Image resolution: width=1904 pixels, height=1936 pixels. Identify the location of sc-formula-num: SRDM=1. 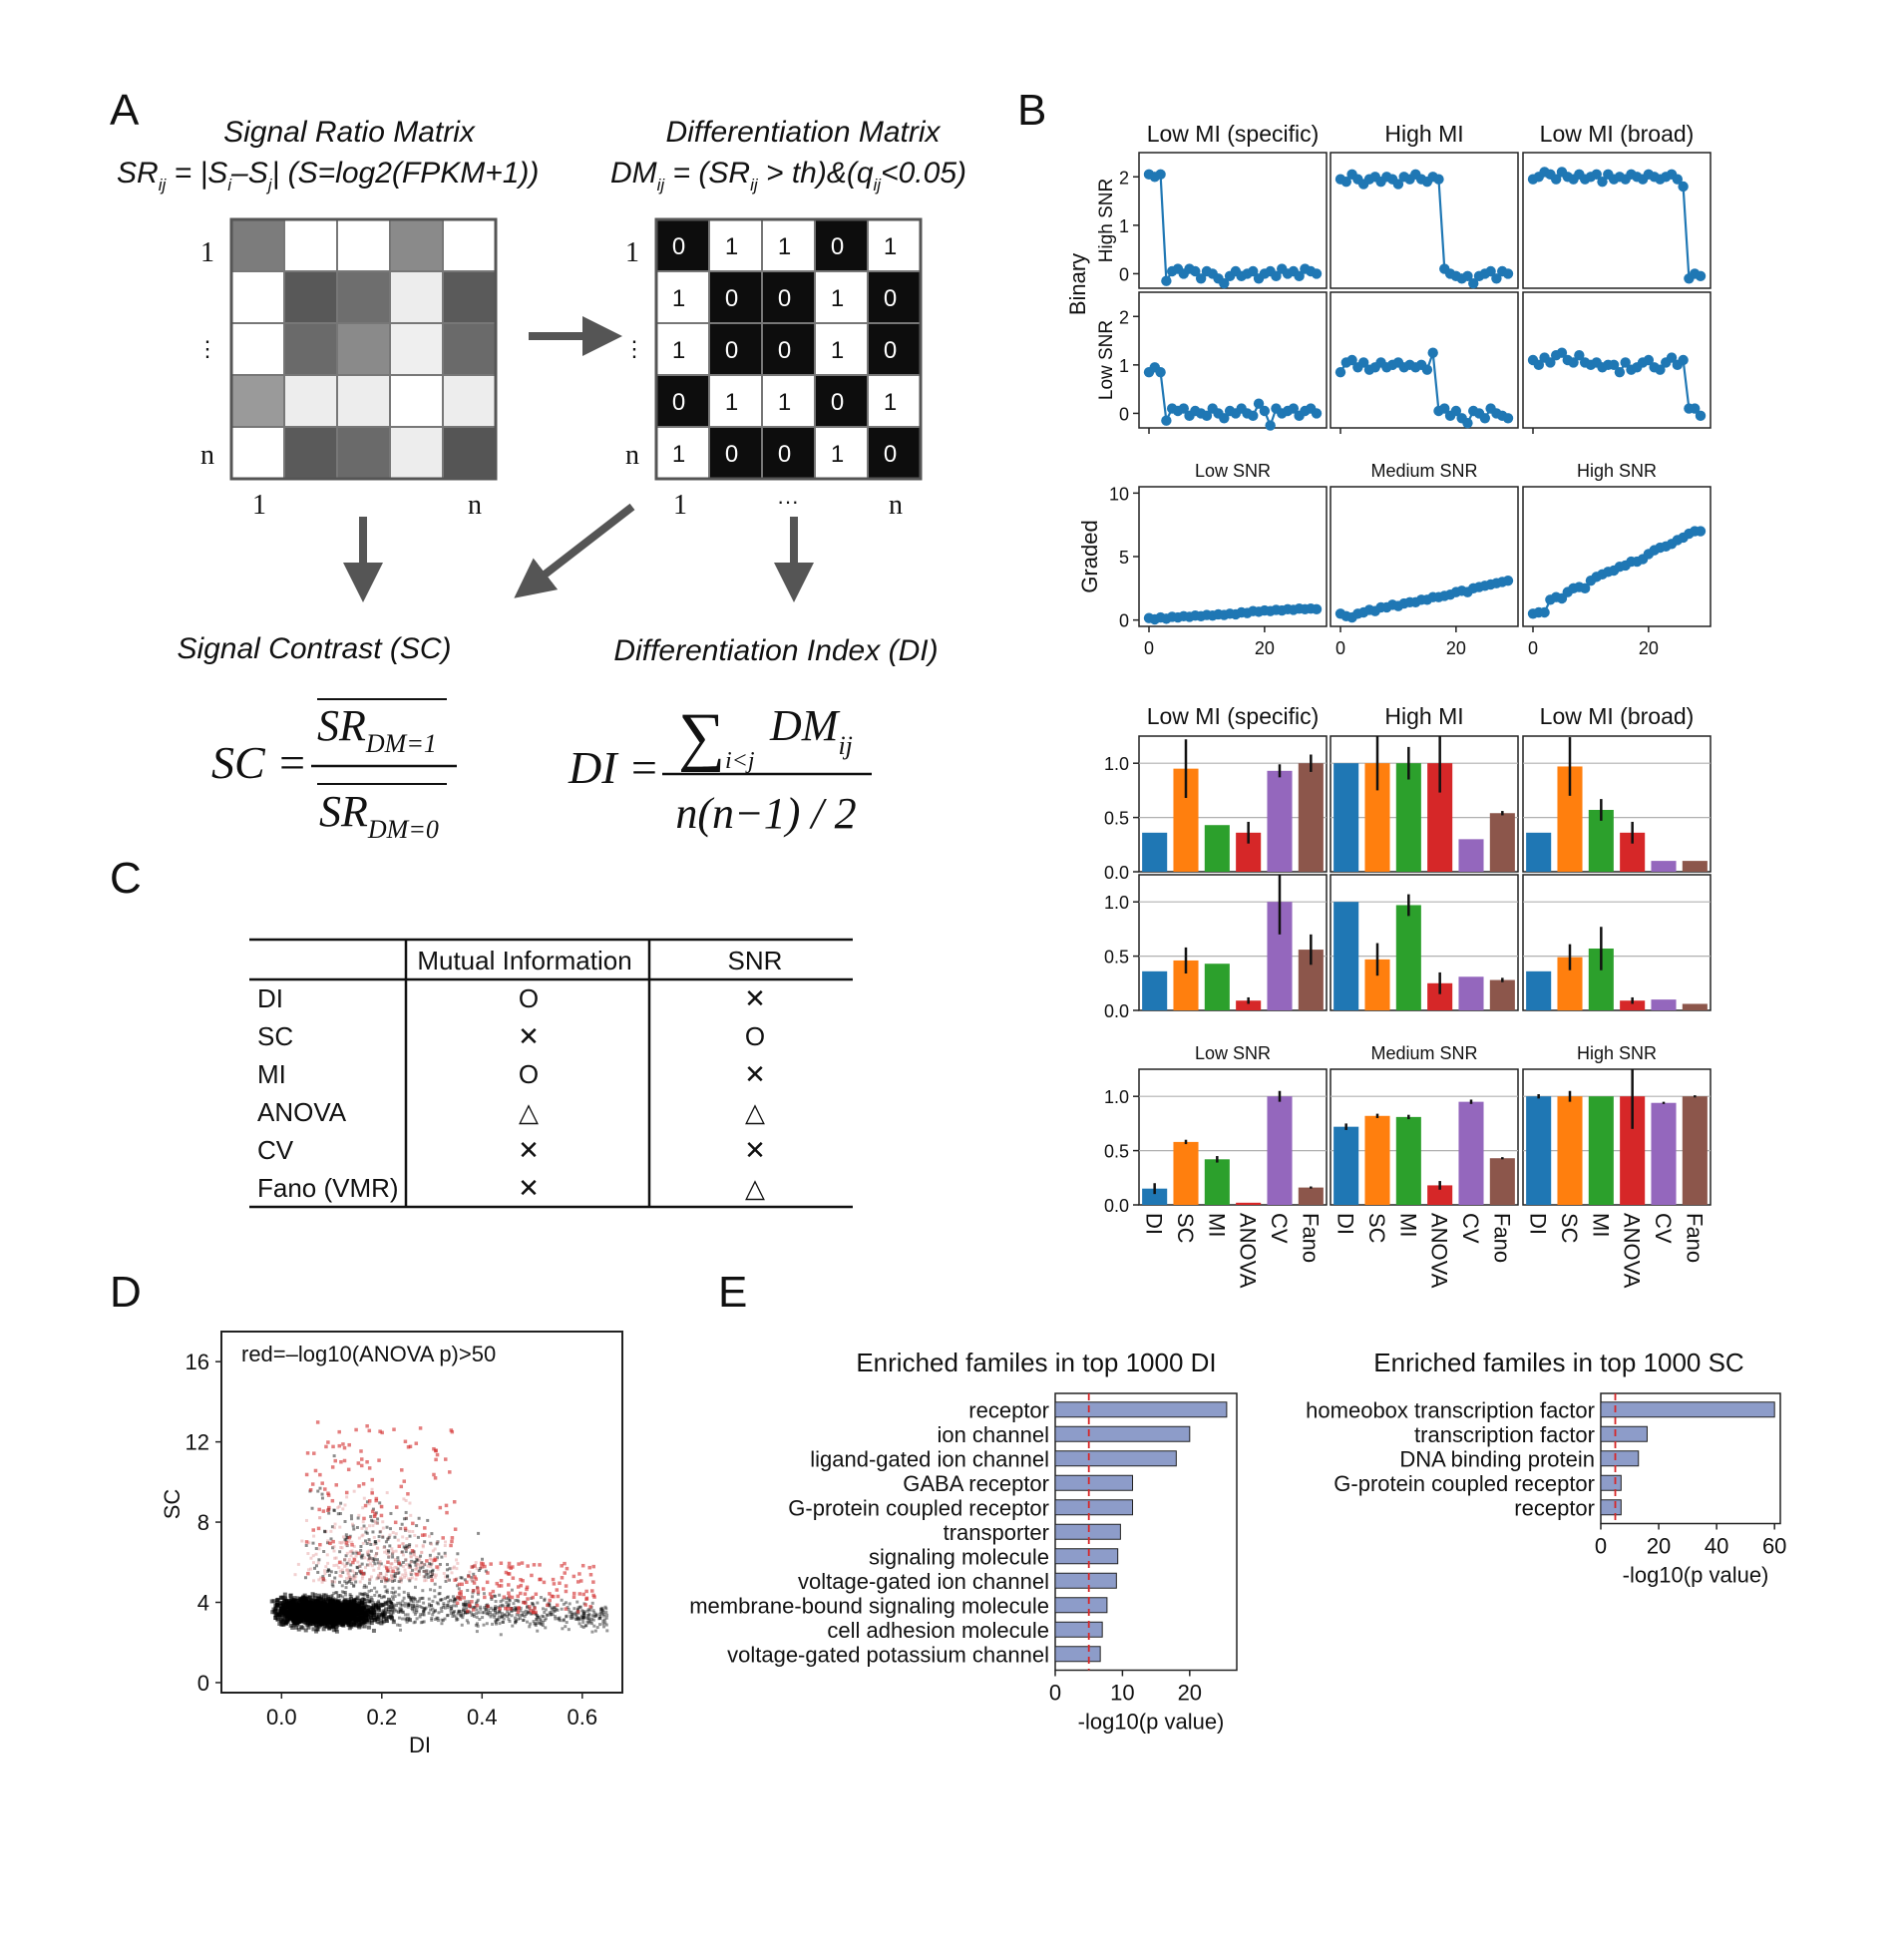
(377, 729).